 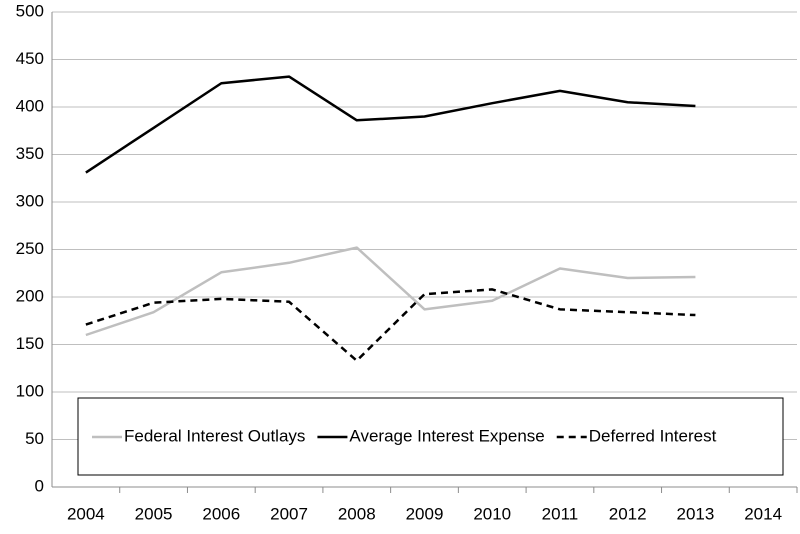 I want to click on x-tick-label: 2012, so click(x=628, y=513).